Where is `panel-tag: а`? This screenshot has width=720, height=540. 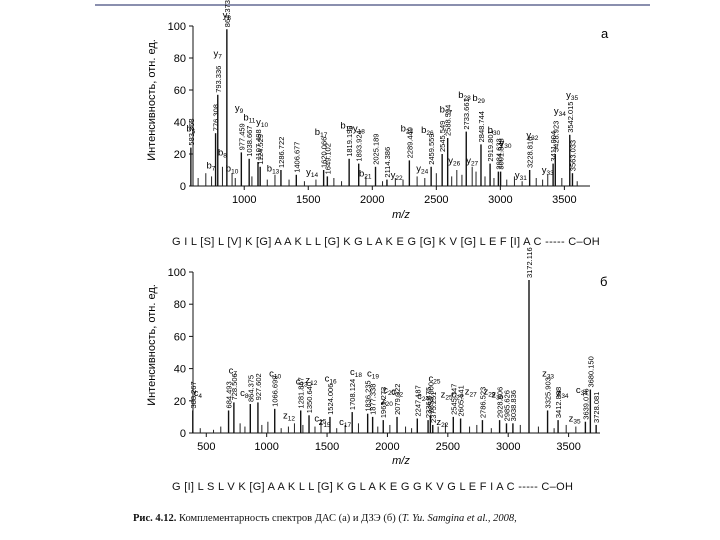 panel-tag: а is located at coordinates (605, 33).